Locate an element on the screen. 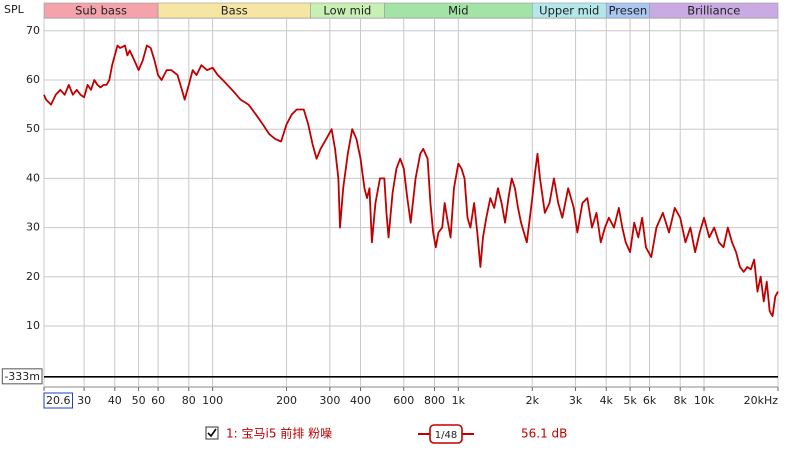 The height and width of the screenshot is (449, 800). band-label: Presen is located at coordinates (628, 11).